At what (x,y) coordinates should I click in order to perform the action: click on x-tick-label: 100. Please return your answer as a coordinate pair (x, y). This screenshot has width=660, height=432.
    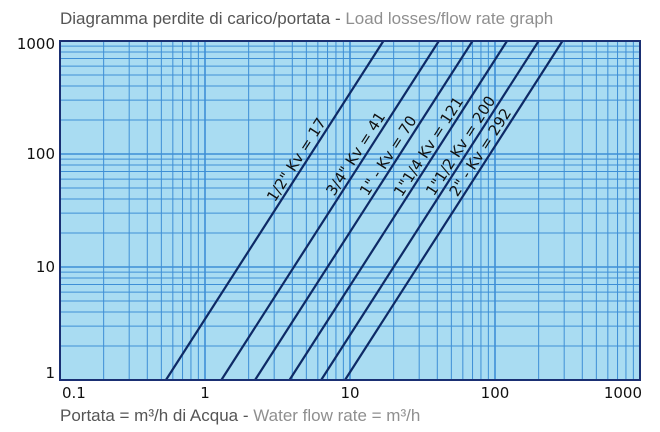
    Looking at the image, I should click on (495, 393).